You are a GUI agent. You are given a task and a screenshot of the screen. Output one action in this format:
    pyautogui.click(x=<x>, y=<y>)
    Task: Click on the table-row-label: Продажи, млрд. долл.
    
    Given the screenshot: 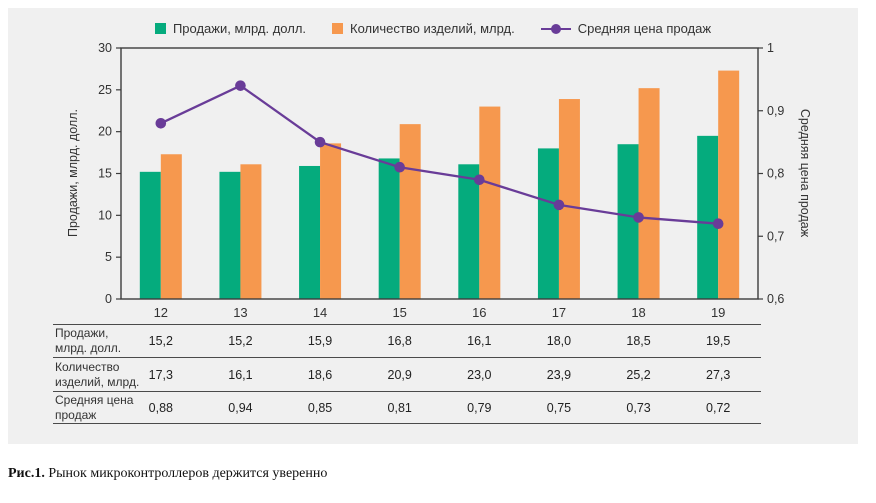 What is the action you would take?
    pyautogui.click(x=88, y=340)
    